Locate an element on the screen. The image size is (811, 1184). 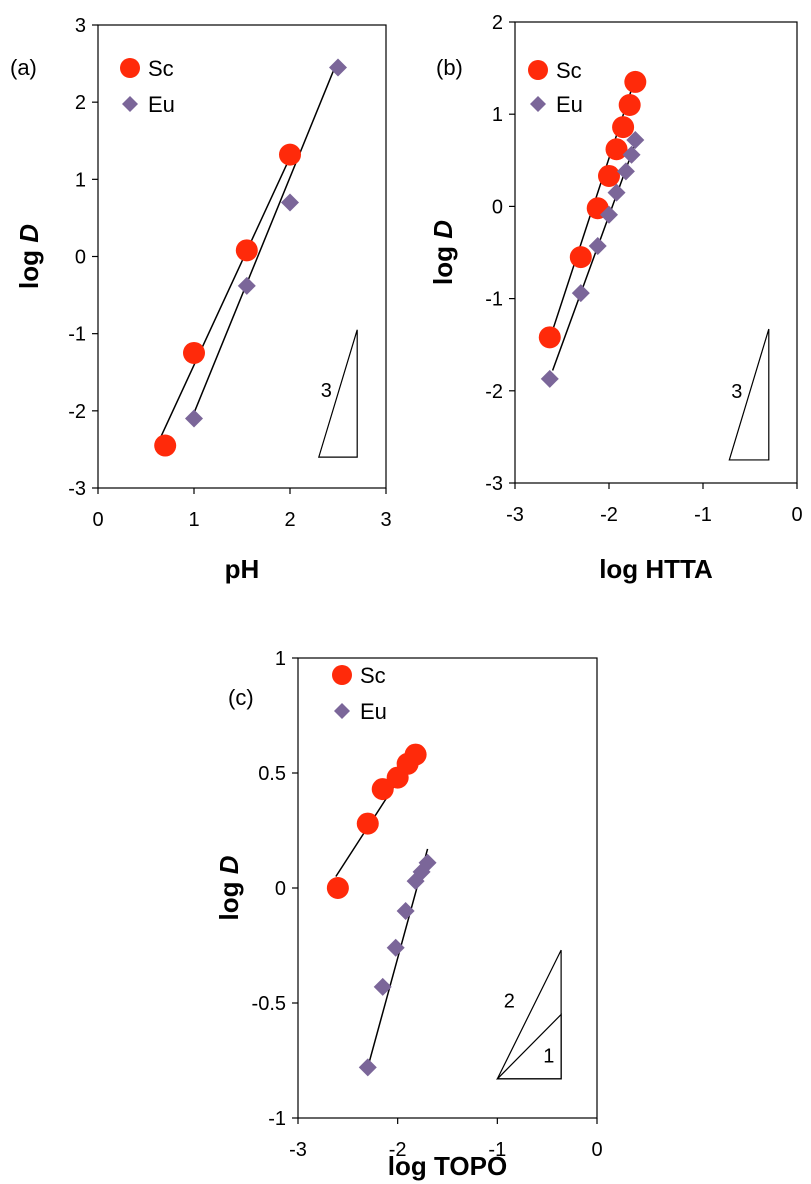
slope-label: 1 is located at coordinates (548, 1056).